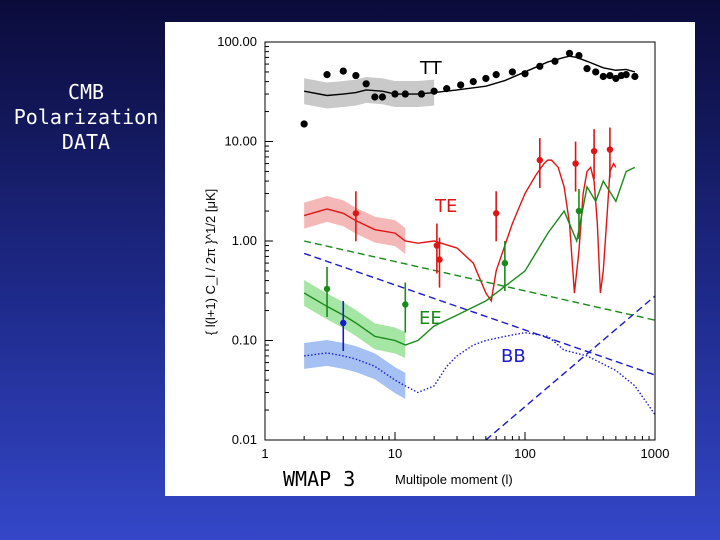 This screenshot has height=540, width=720. Describe the element at coordinates (210, 262) in the screenshot. I see `y-axis-label: { l(l+1) C_l / 2π }^1/2 [μK]` at that location.